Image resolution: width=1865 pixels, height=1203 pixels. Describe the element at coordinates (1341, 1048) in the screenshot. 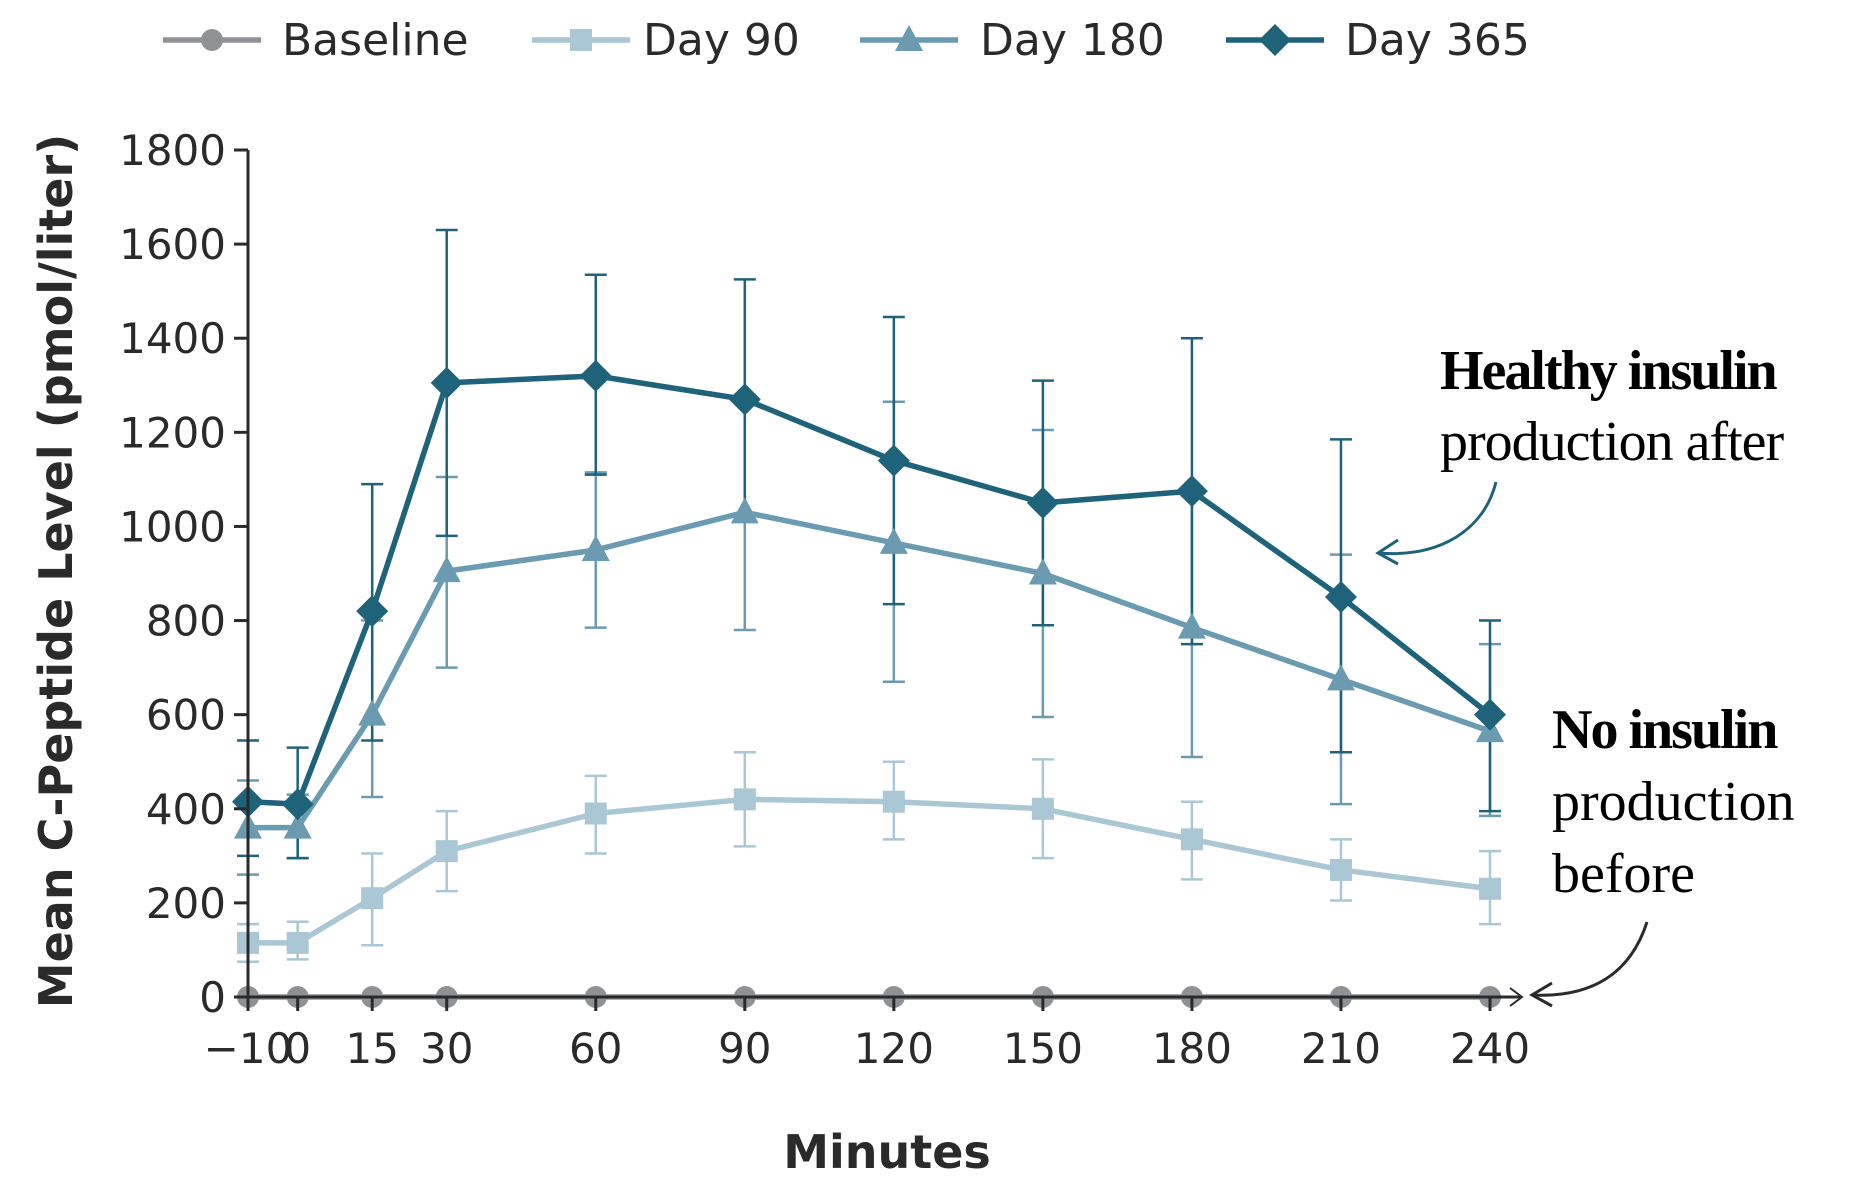

I see `x-tick-label: 210` at that location.